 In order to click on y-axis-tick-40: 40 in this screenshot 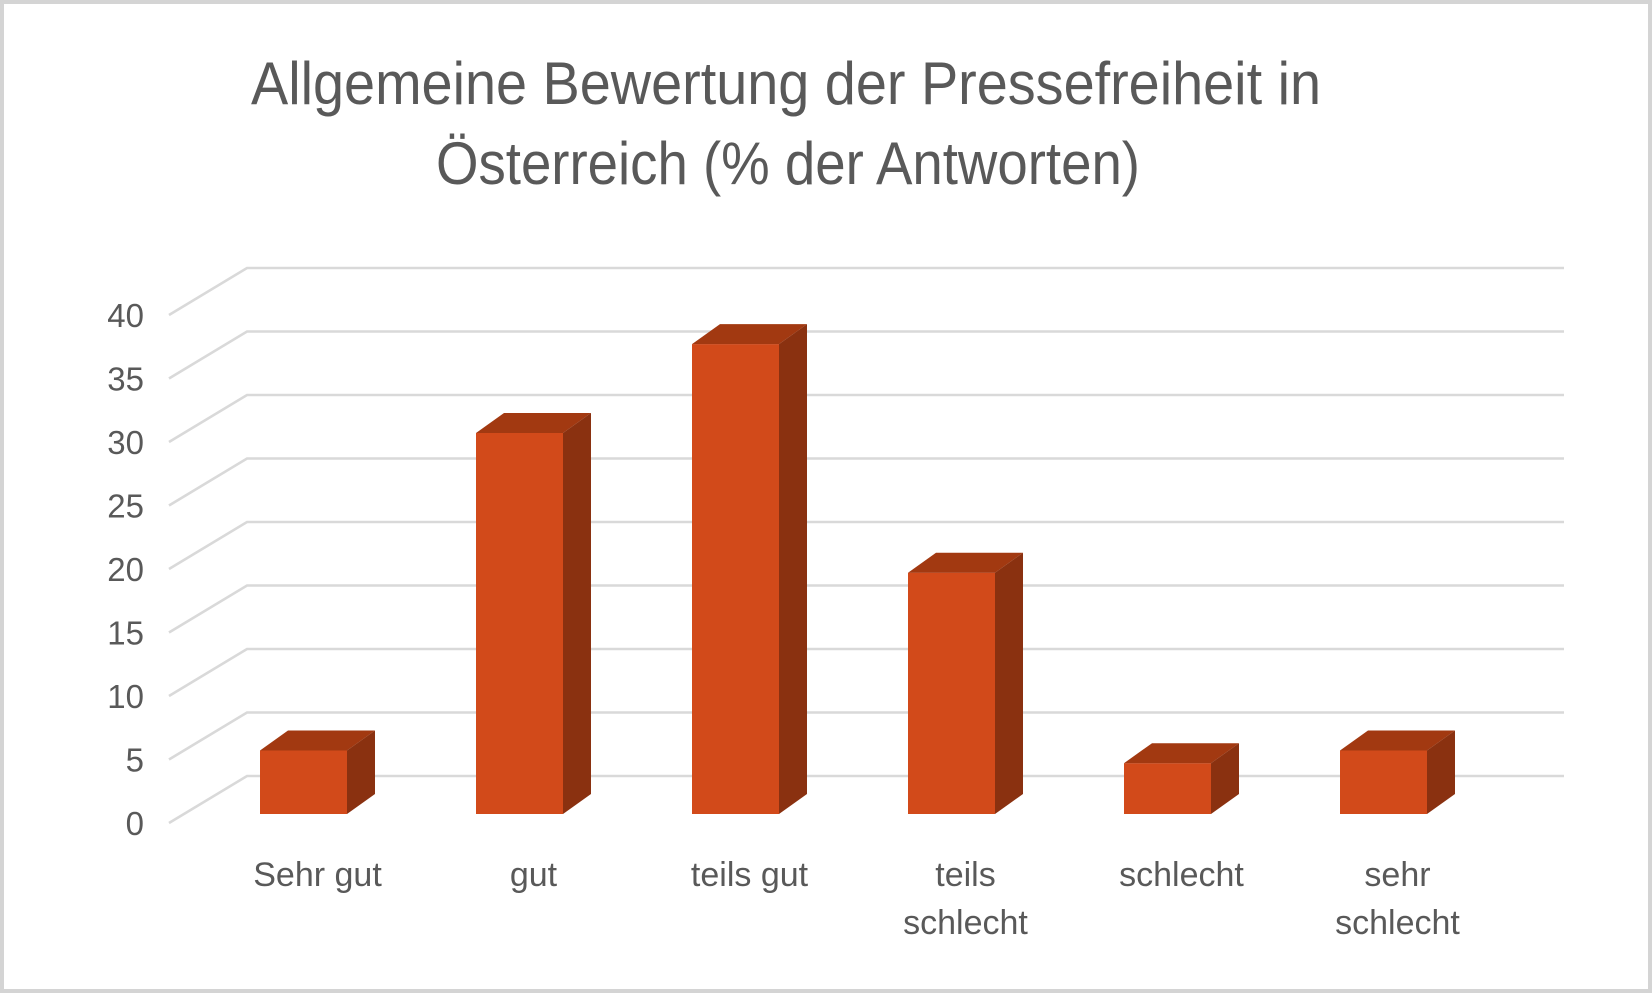, I will do `click(125, 315)`.